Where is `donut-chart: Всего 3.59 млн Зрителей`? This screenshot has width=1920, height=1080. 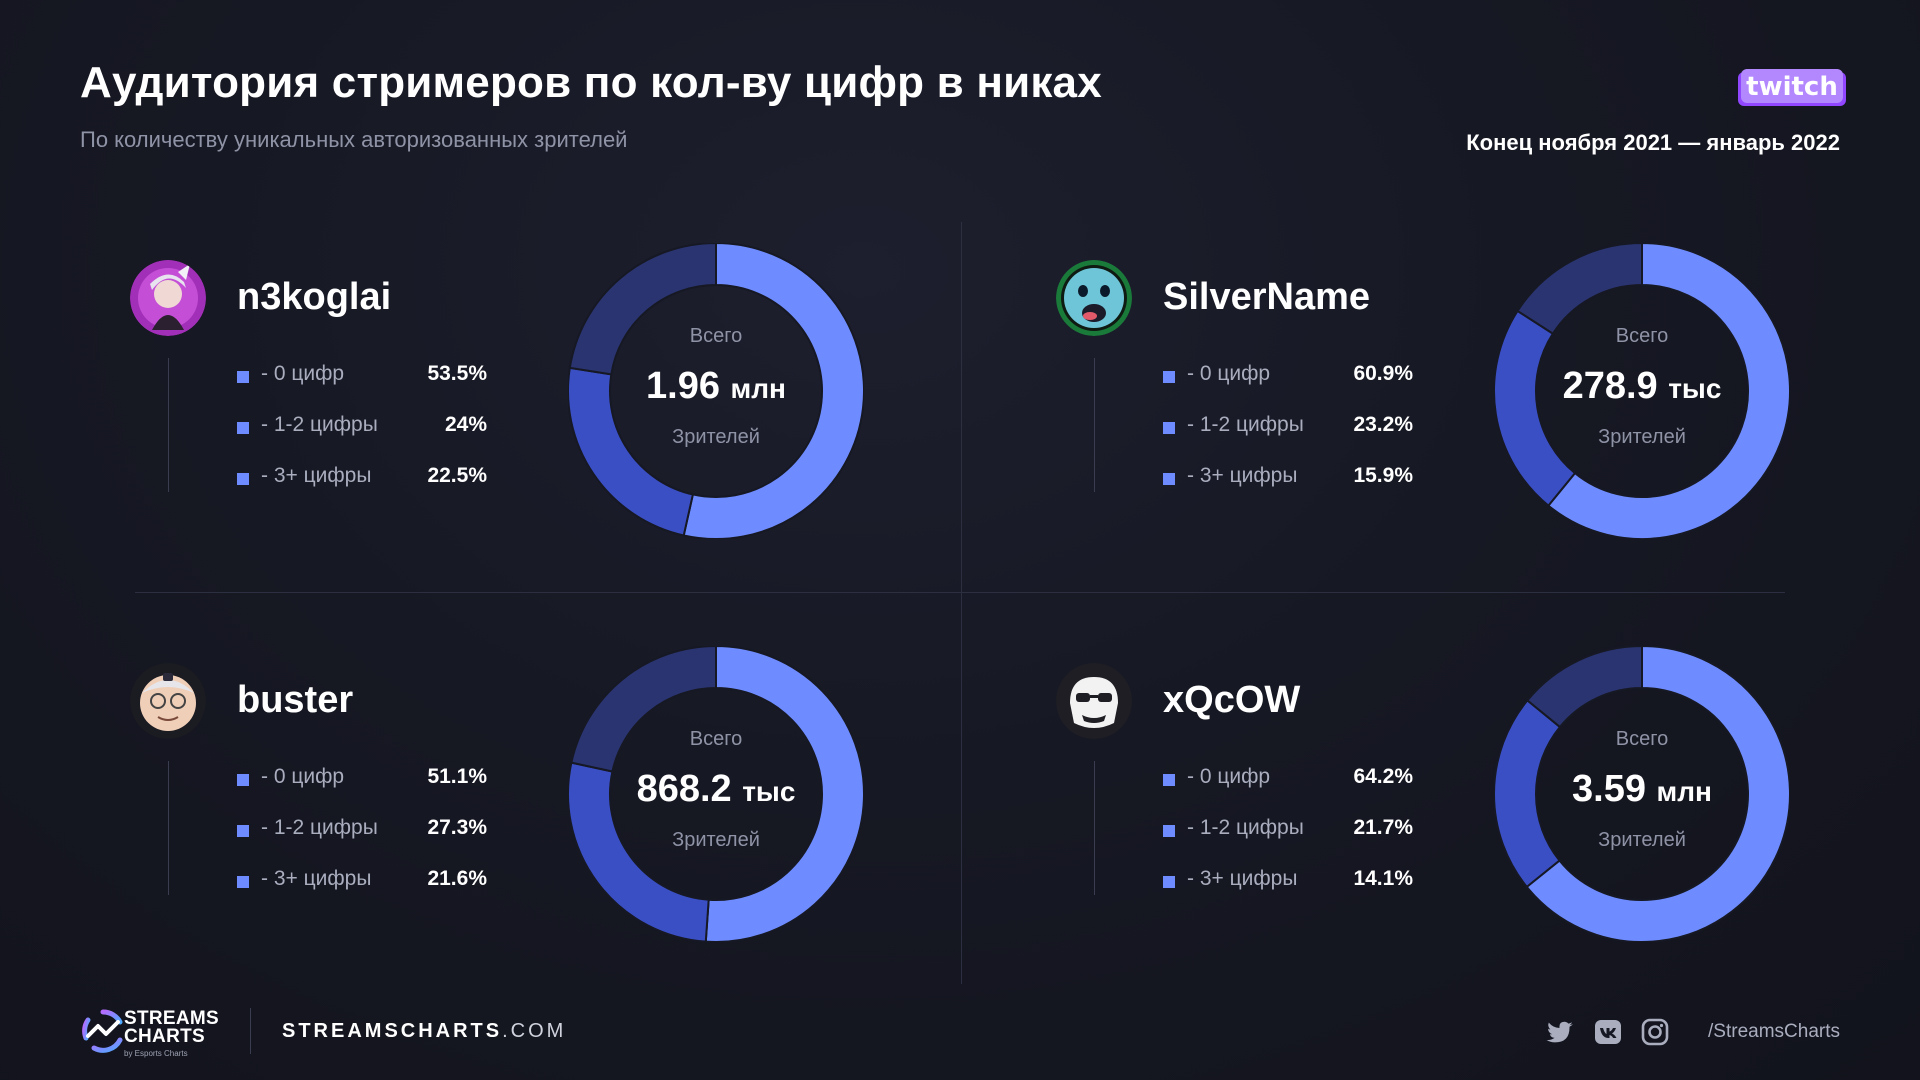
donut-chart: Всего 3.59 млн Зрителей is located at coordinates (1642, 794).